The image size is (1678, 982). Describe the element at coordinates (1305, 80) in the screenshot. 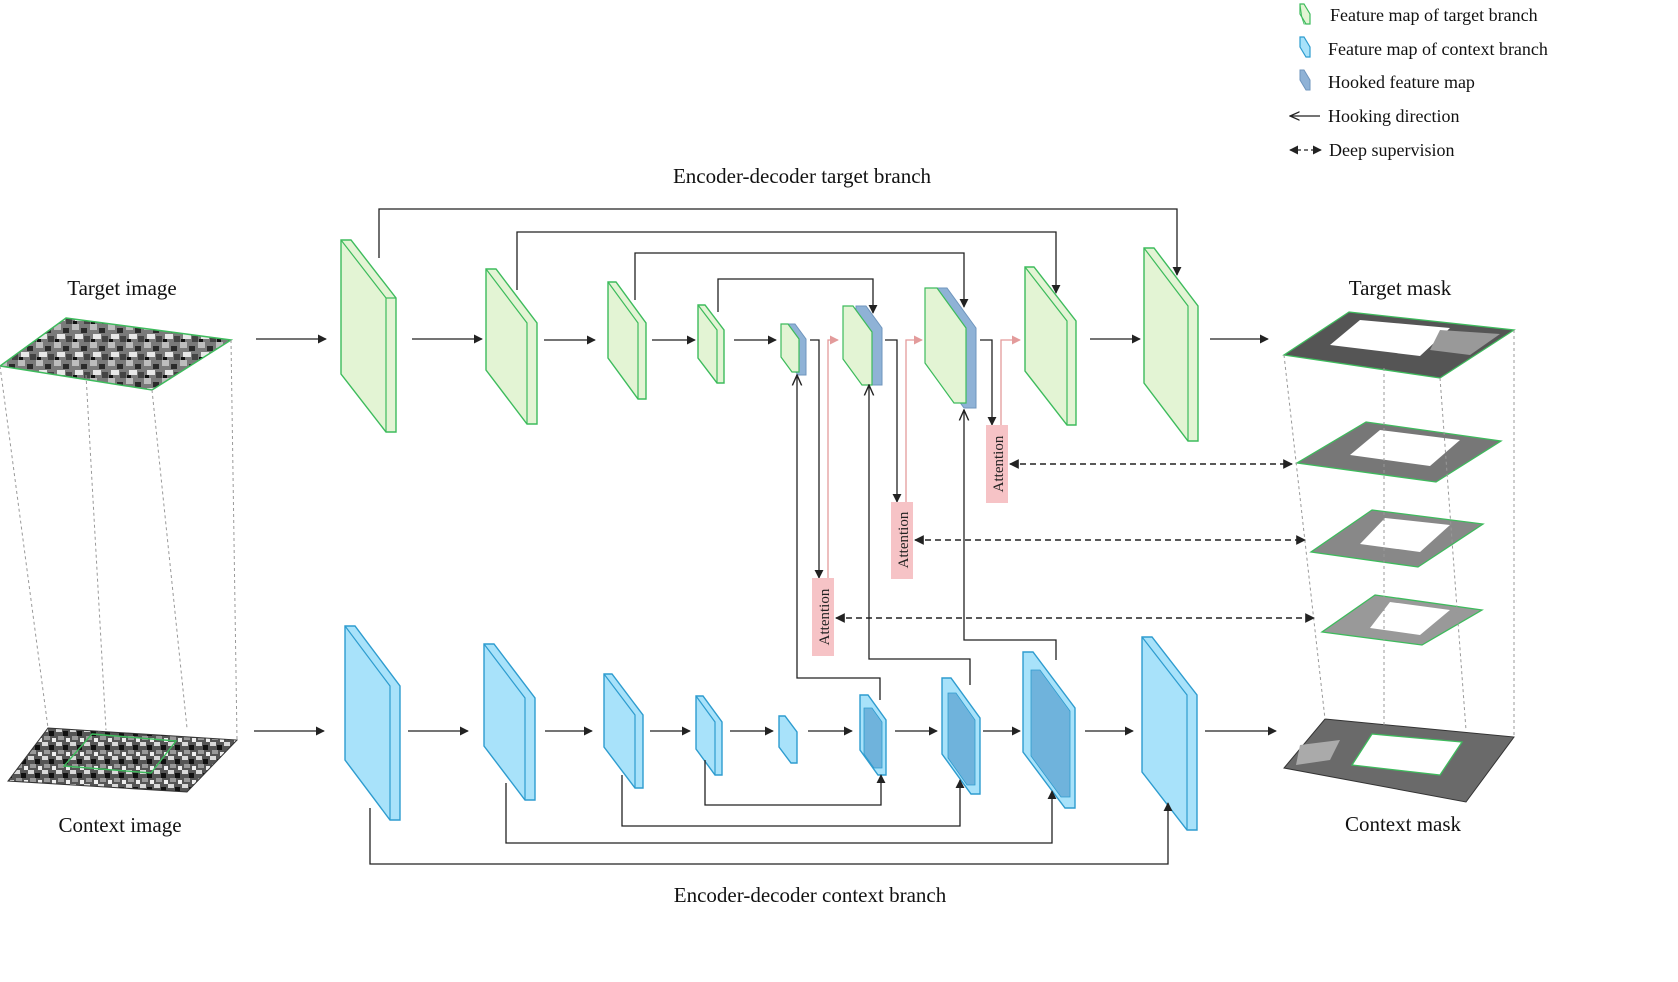

I see `hooked-map-icon` at that location.